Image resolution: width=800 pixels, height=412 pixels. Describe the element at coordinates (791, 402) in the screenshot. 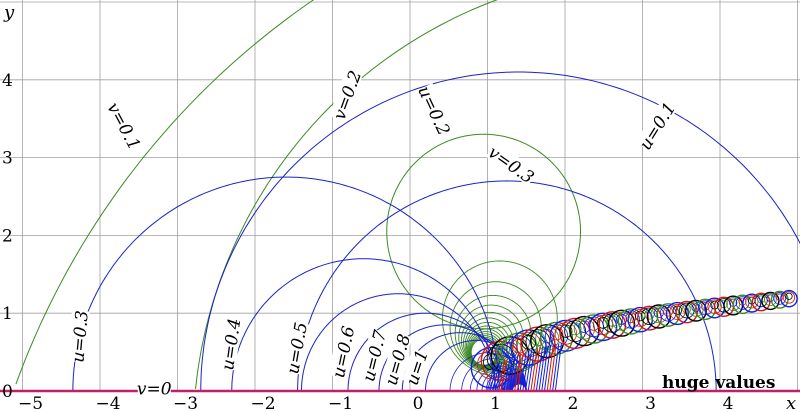

I see `x-axis-label: x` at that location.